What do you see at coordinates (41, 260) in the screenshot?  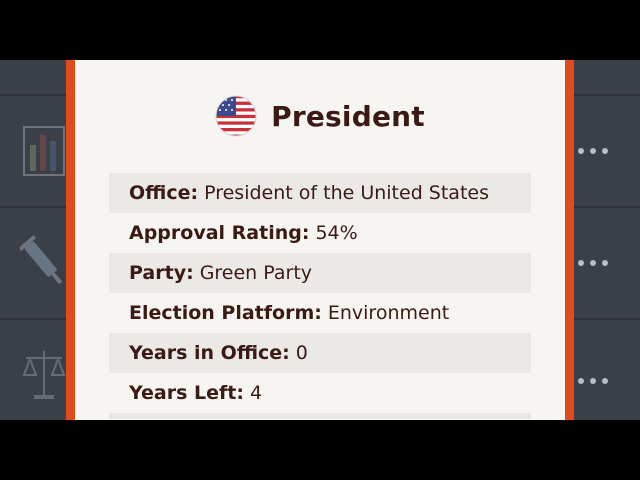 I see `syringe-icon` at bounding box center [41, 260].